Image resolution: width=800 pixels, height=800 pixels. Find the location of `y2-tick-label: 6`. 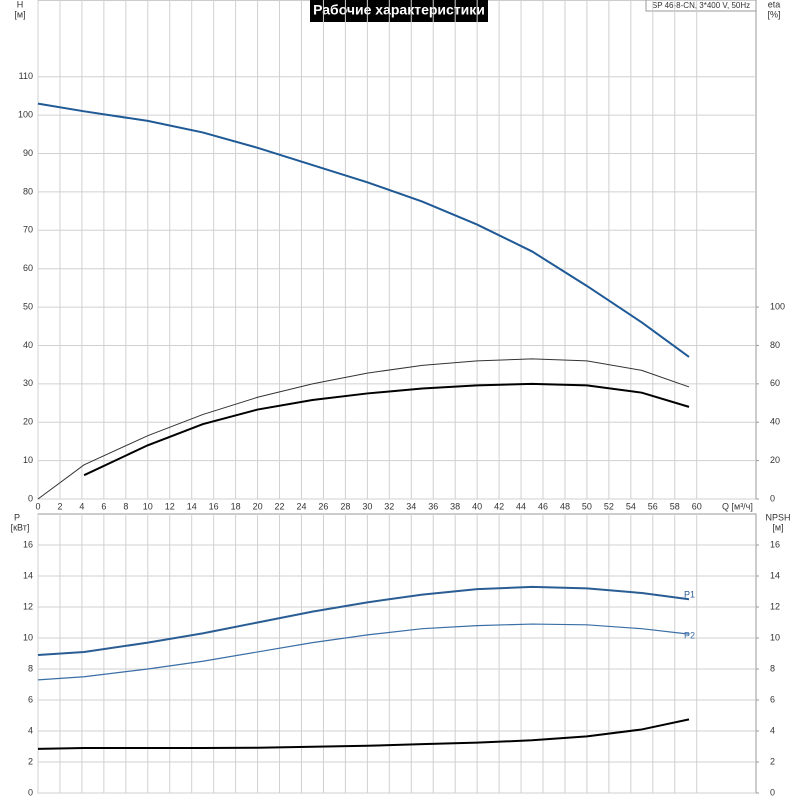

y2-tick-label: 6 is located at coordinates (772, 699).